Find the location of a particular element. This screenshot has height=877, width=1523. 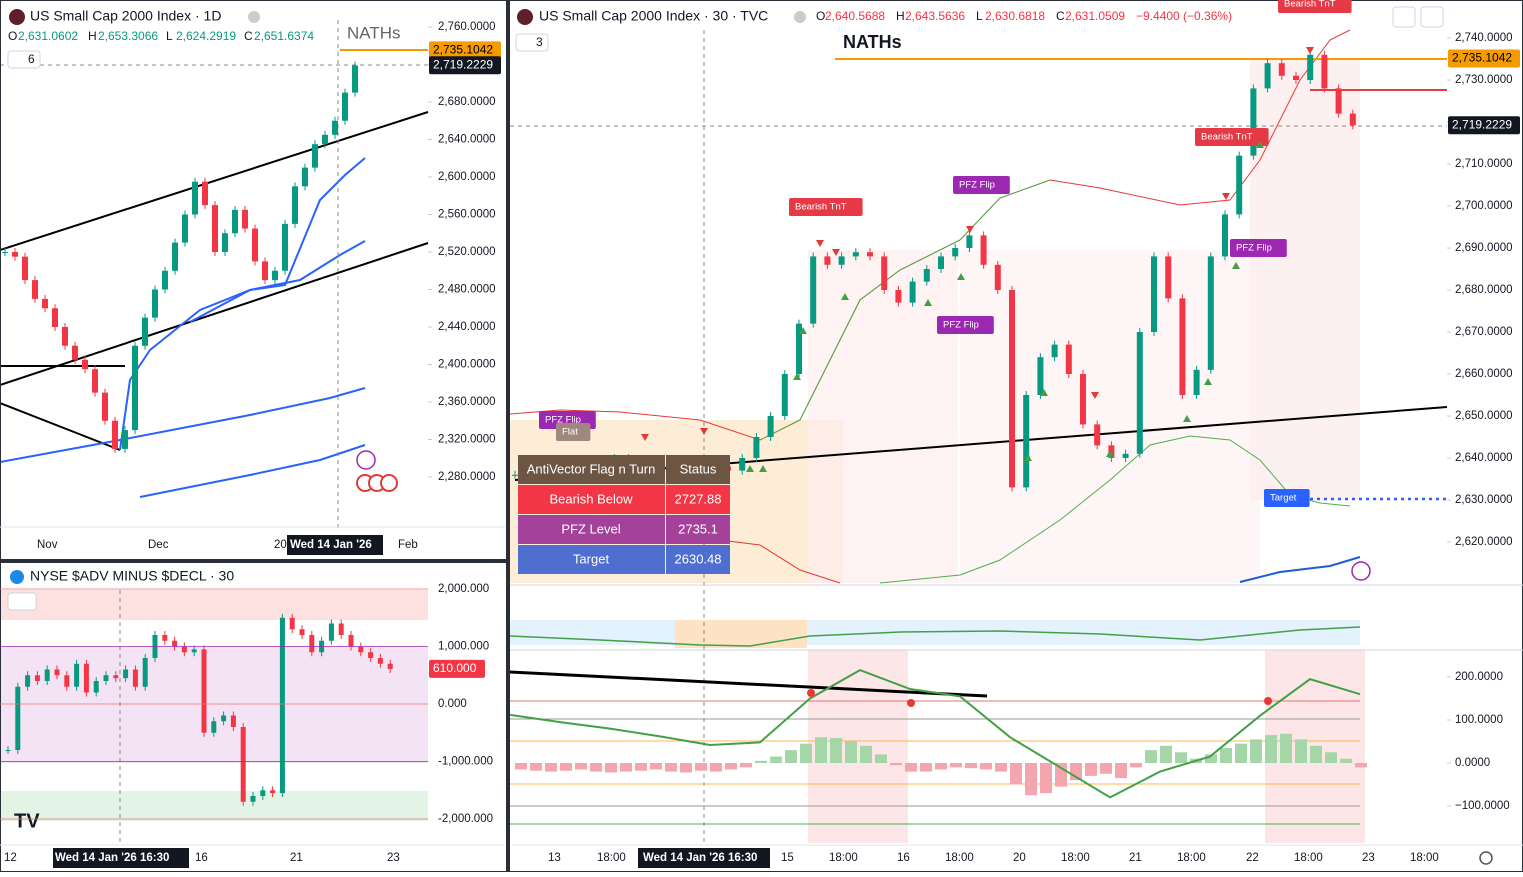

y-tick-label: 2,620.0000 is located at coordinates (1484, 542).